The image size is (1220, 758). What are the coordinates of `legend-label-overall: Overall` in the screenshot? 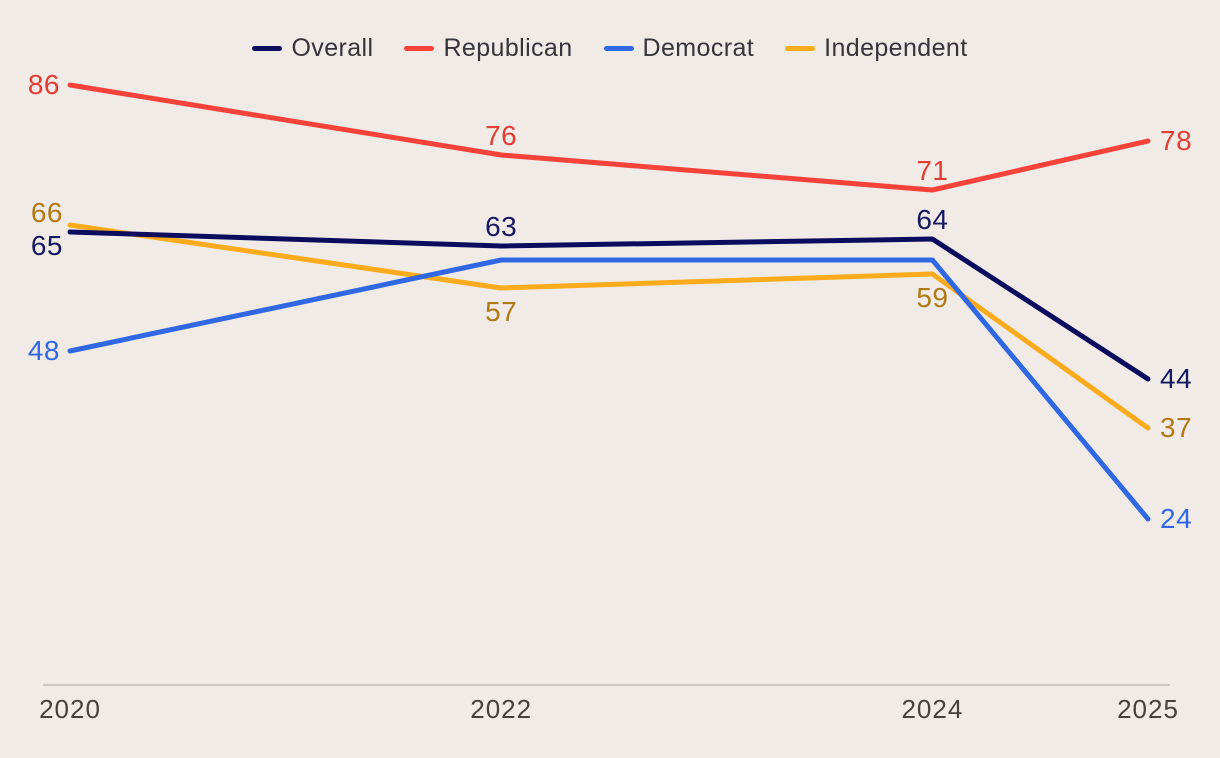 It's located at (332, 48).